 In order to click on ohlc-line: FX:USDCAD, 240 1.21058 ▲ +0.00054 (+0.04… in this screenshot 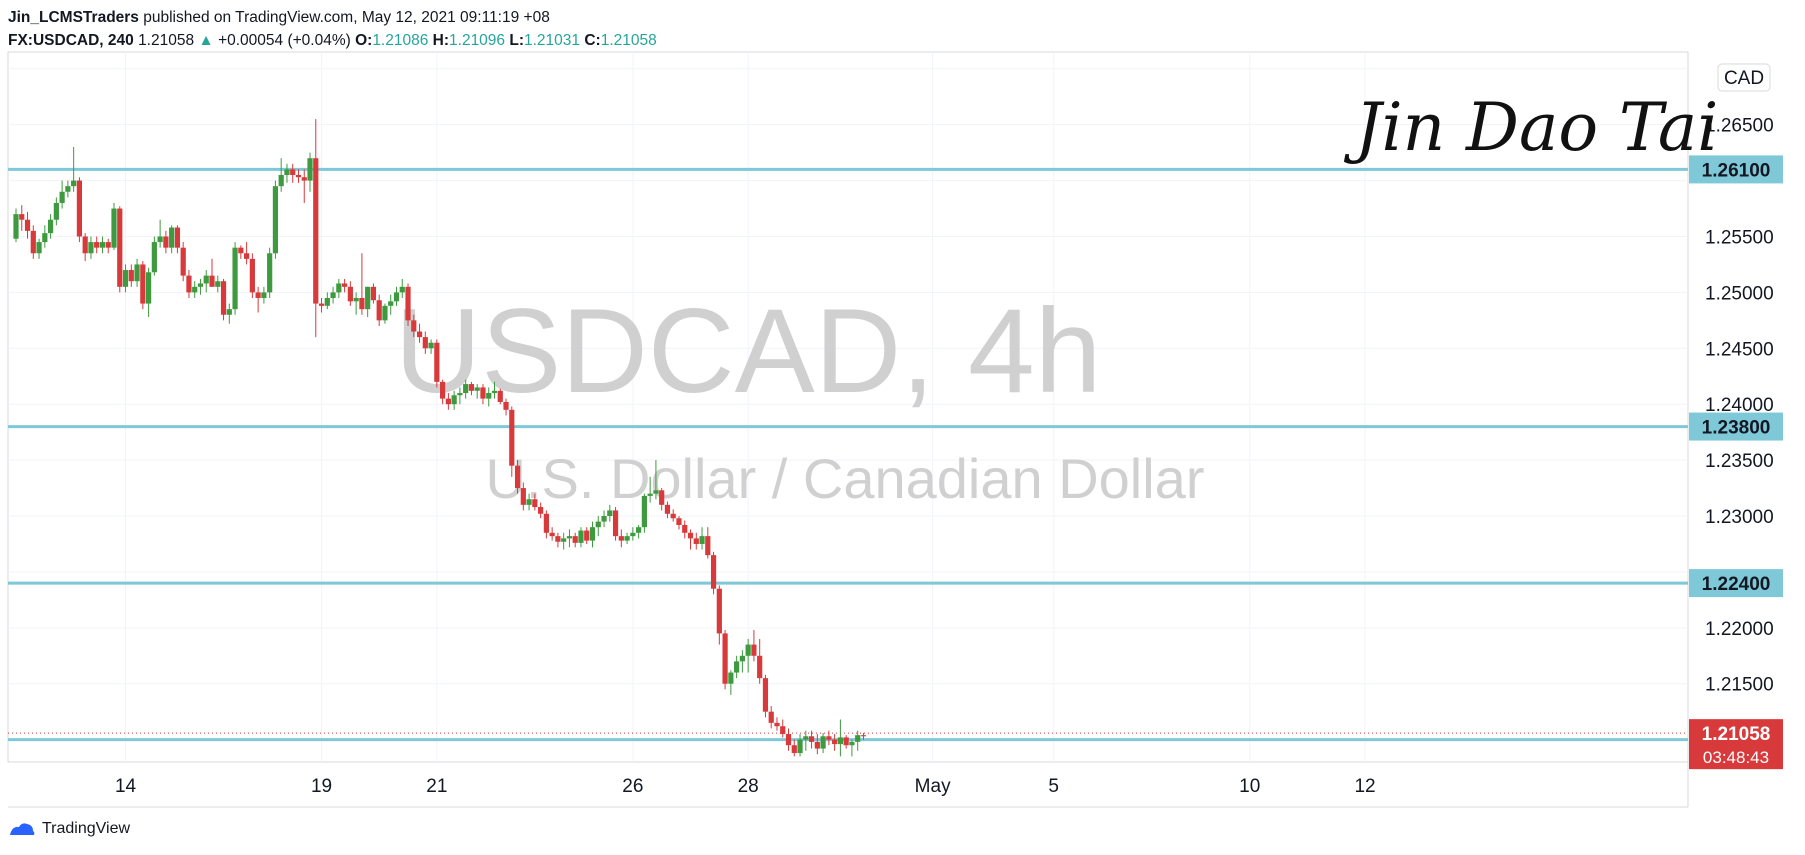, I will do `click(332, 40)`.